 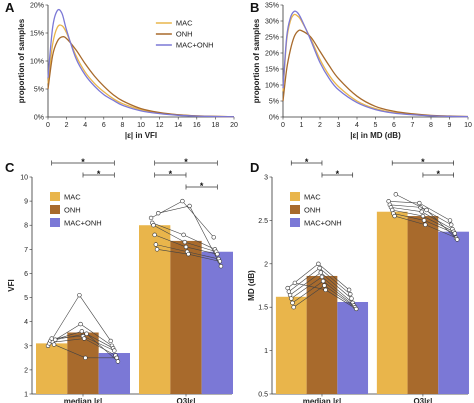 What do you see at coordinates (339, 125) in the screenshot?
I see `x-tick-label: 3` at bounding box center [339, 125].